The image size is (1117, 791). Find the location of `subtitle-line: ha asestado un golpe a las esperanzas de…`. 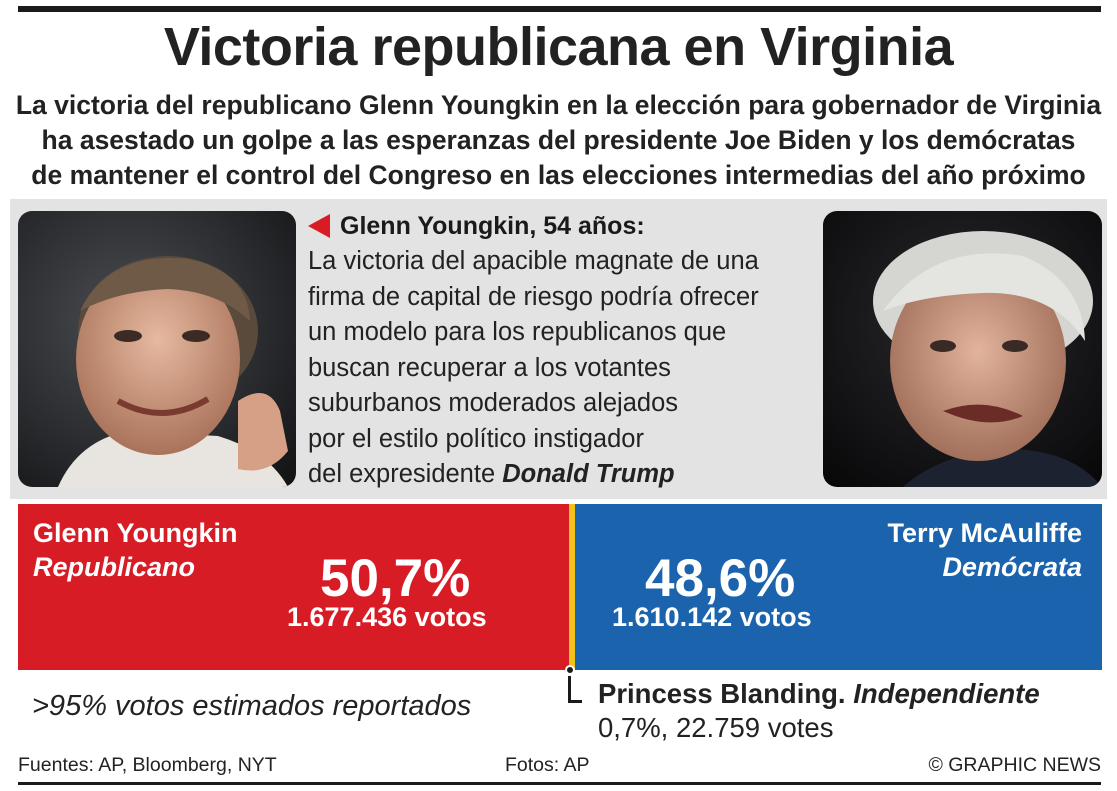

subtitle-line: ha asestado un golpe a las esperanzas de… is located at coordinates (558, 140).